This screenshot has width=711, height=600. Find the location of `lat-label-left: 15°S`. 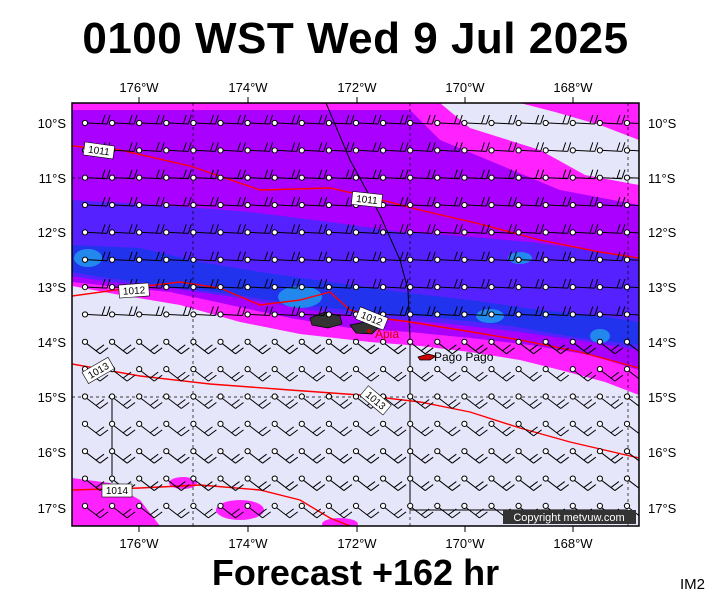

lat-label-left: 15°S is located at coordinates (52, 397).